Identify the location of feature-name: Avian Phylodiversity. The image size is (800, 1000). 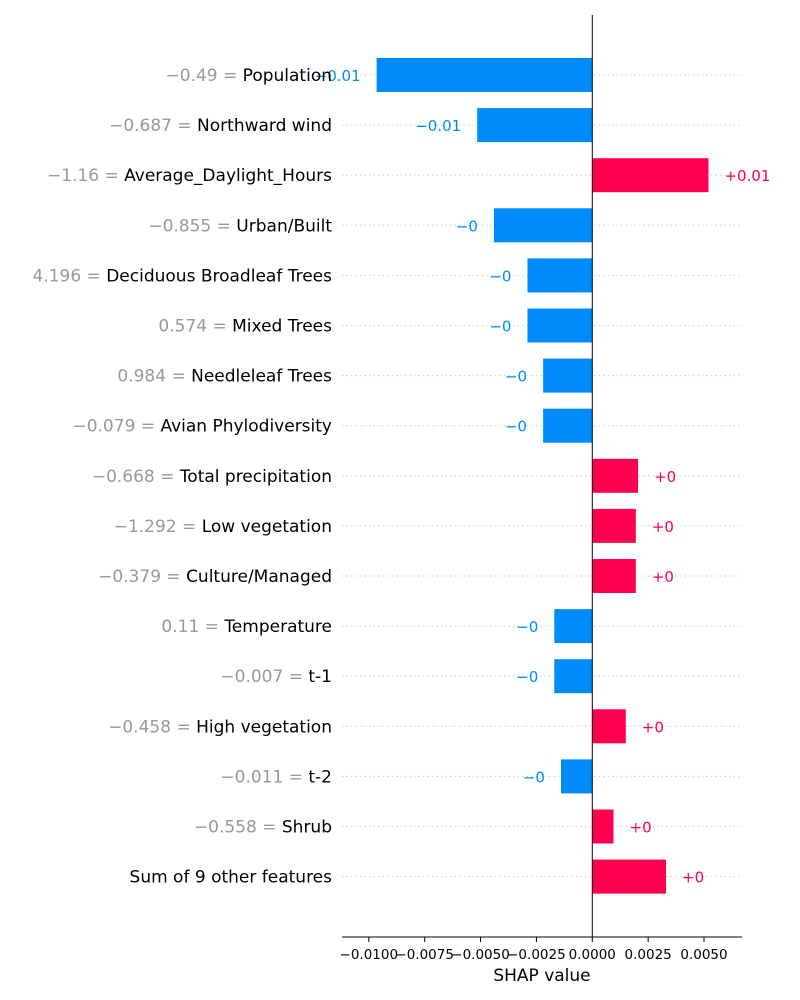
(246, 427).